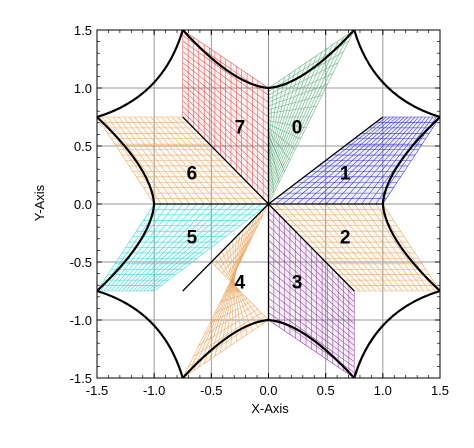 The image size is (474, 448). What do you see at coordinates (240, 127) in the screenshot?
I see `block-label-7: 7` at bounding box center [240, 127].